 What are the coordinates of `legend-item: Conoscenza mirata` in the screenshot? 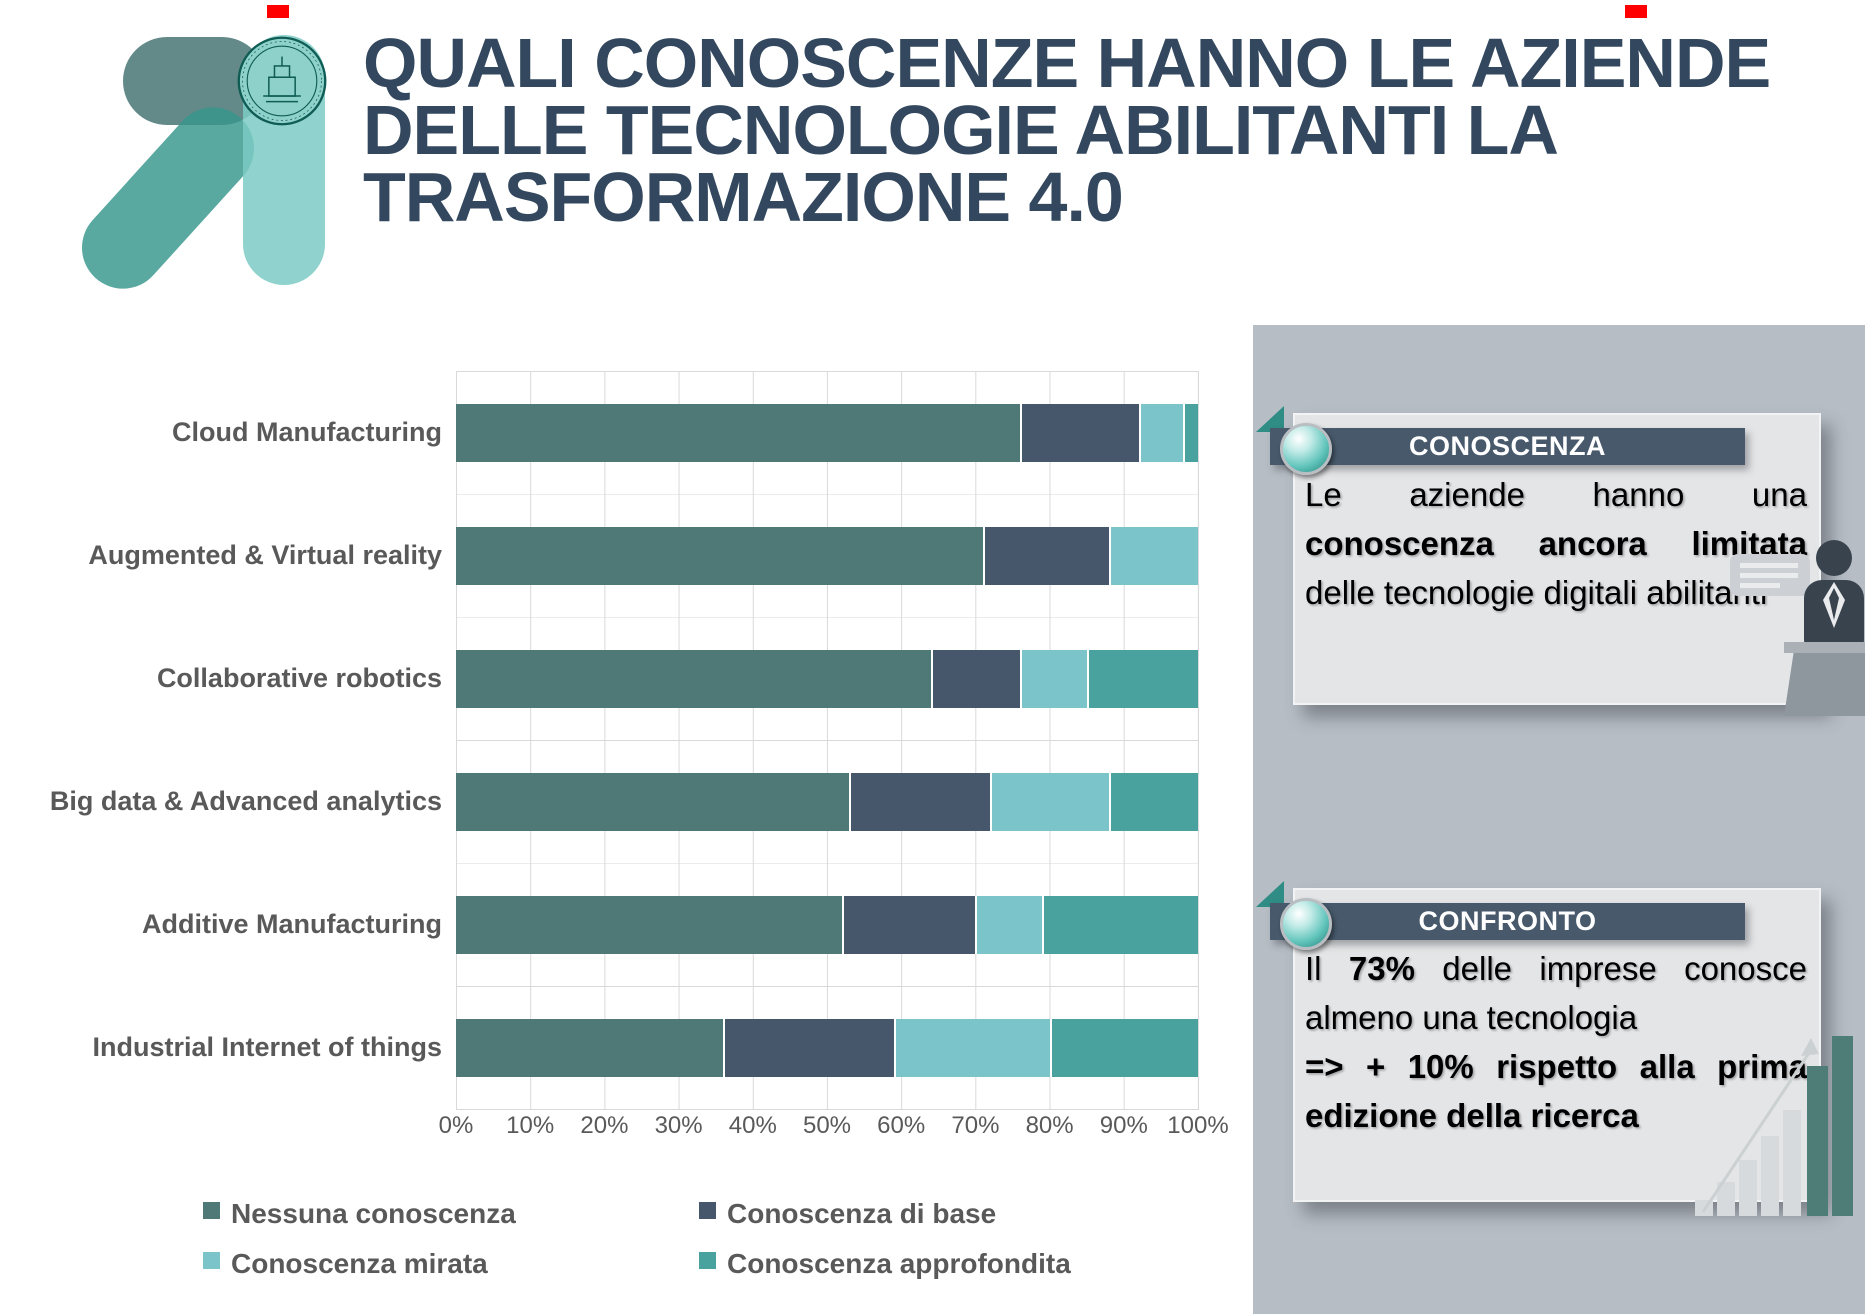 It's located at (451, 1264).